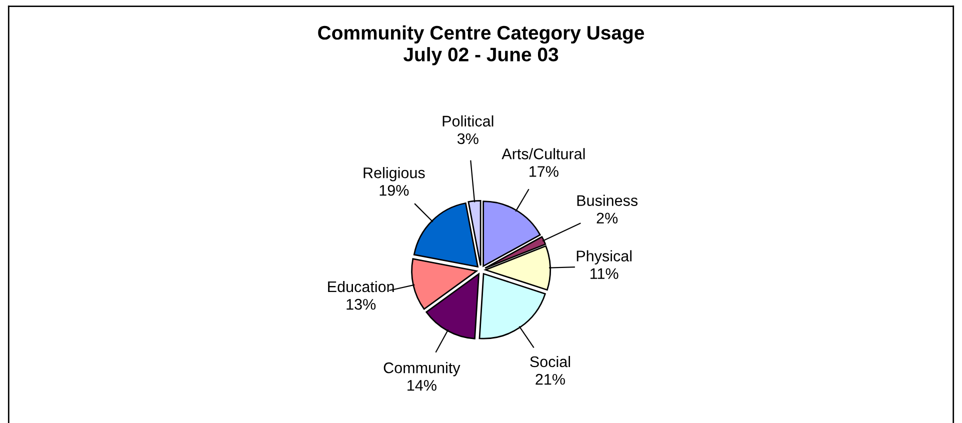 This screenshot has height=423, width=962. I want to click on slice-label: Political, so click(468, 121).